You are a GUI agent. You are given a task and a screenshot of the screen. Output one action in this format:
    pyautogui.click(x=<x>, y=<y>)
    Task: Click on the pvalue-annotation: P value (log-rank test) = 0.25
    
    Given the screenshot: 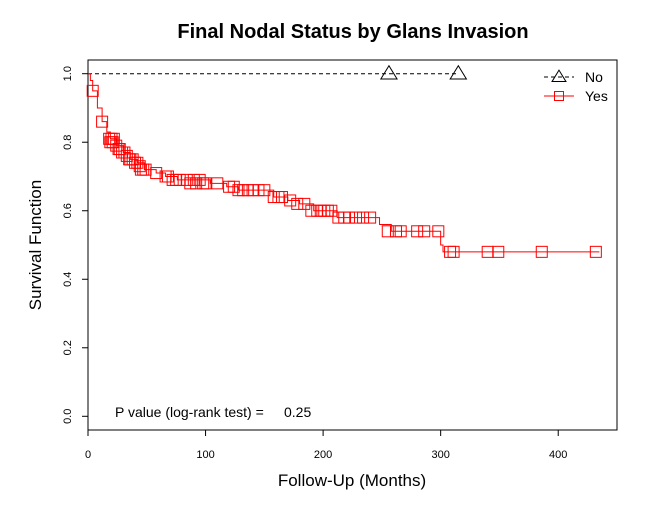 What is the action you would take?
    pyautogui.click(x=213, y=412)
    